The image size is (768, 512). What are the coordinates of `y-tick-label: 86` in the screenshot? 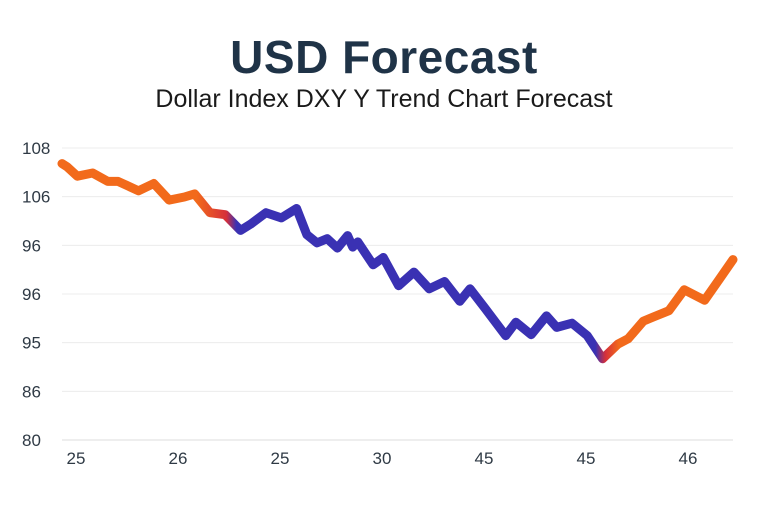 It's located at (31, 391).